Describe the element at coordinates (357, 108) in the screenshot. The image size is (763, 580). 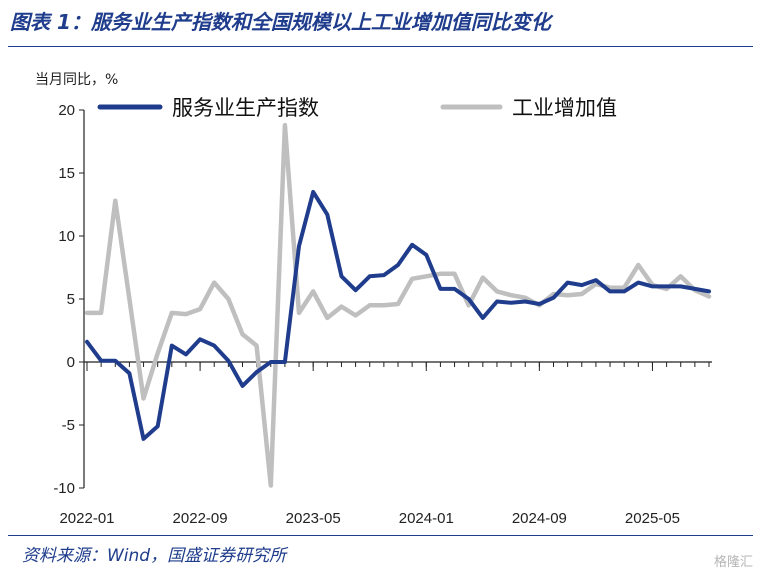
I see `legend: 服务业生产指数 工业增加值` at that location.